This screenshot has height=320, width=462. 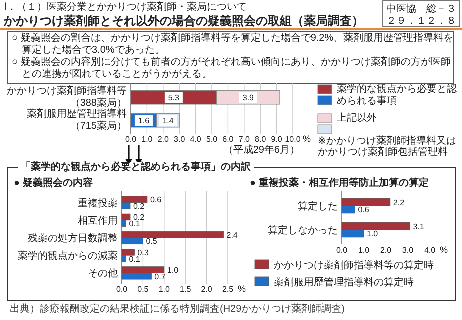 I want to click on chart-title: ● 疑義照会の内容, so click(x=53, y=183).